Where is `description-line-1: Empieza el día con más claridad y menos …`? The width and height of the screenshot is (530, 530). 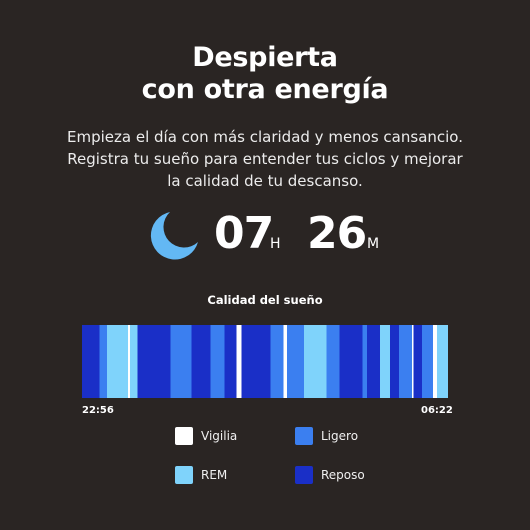
description-line-1: Empieza el día con más claridad y menos … is located at coordinates (265, 137).